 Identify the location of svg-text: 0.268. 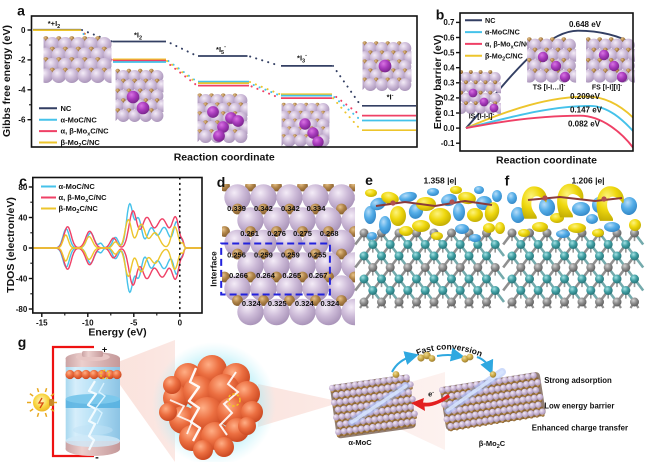
(329, 233).